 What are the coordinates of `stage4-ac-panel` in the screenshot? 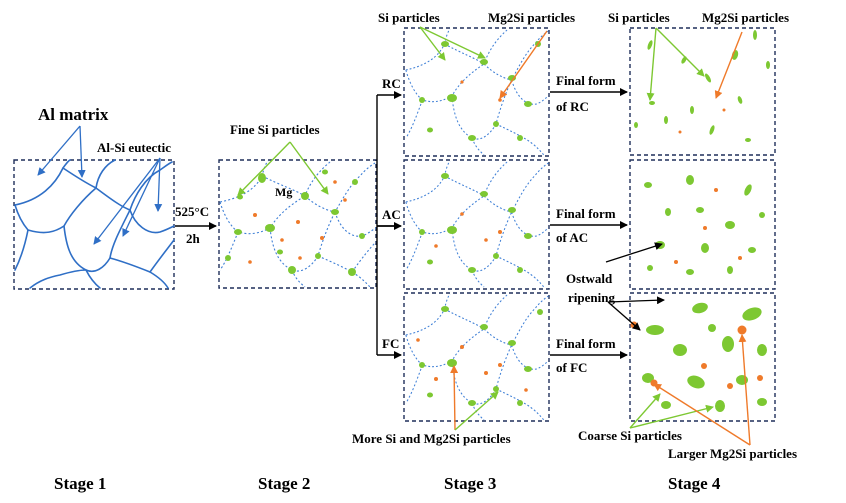 It's located at (702, 224).